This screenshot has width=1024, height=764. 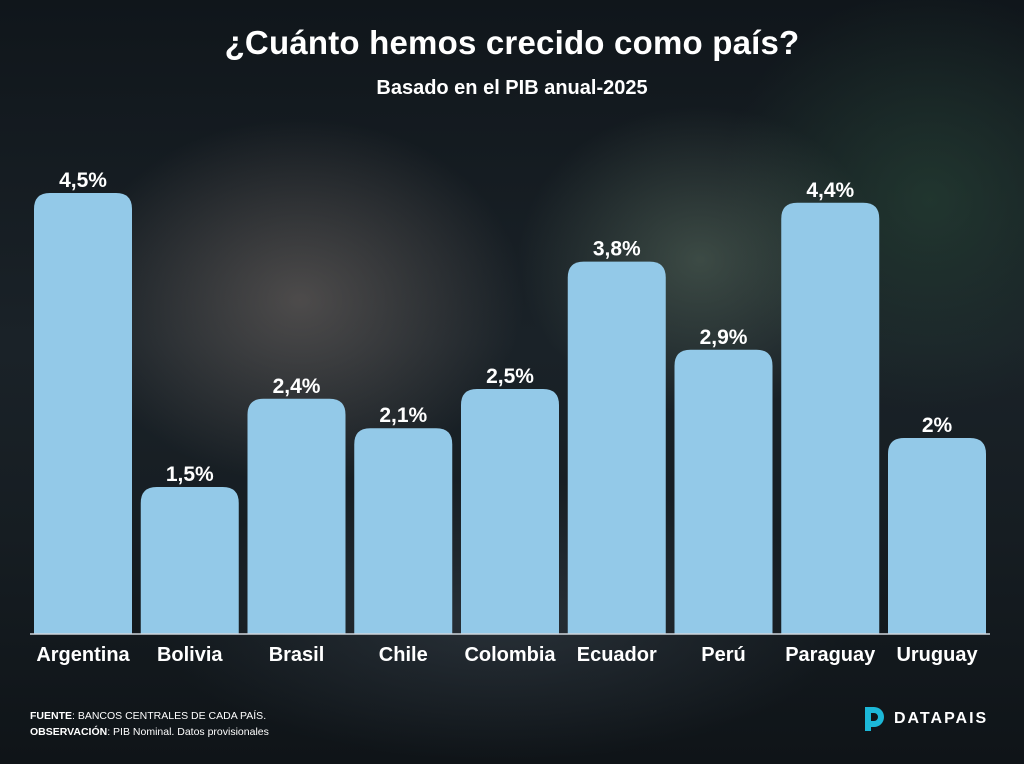 I want to click on chart-title: ¿Cuánto hemos crecido como país?, so click(x=512, y=42).